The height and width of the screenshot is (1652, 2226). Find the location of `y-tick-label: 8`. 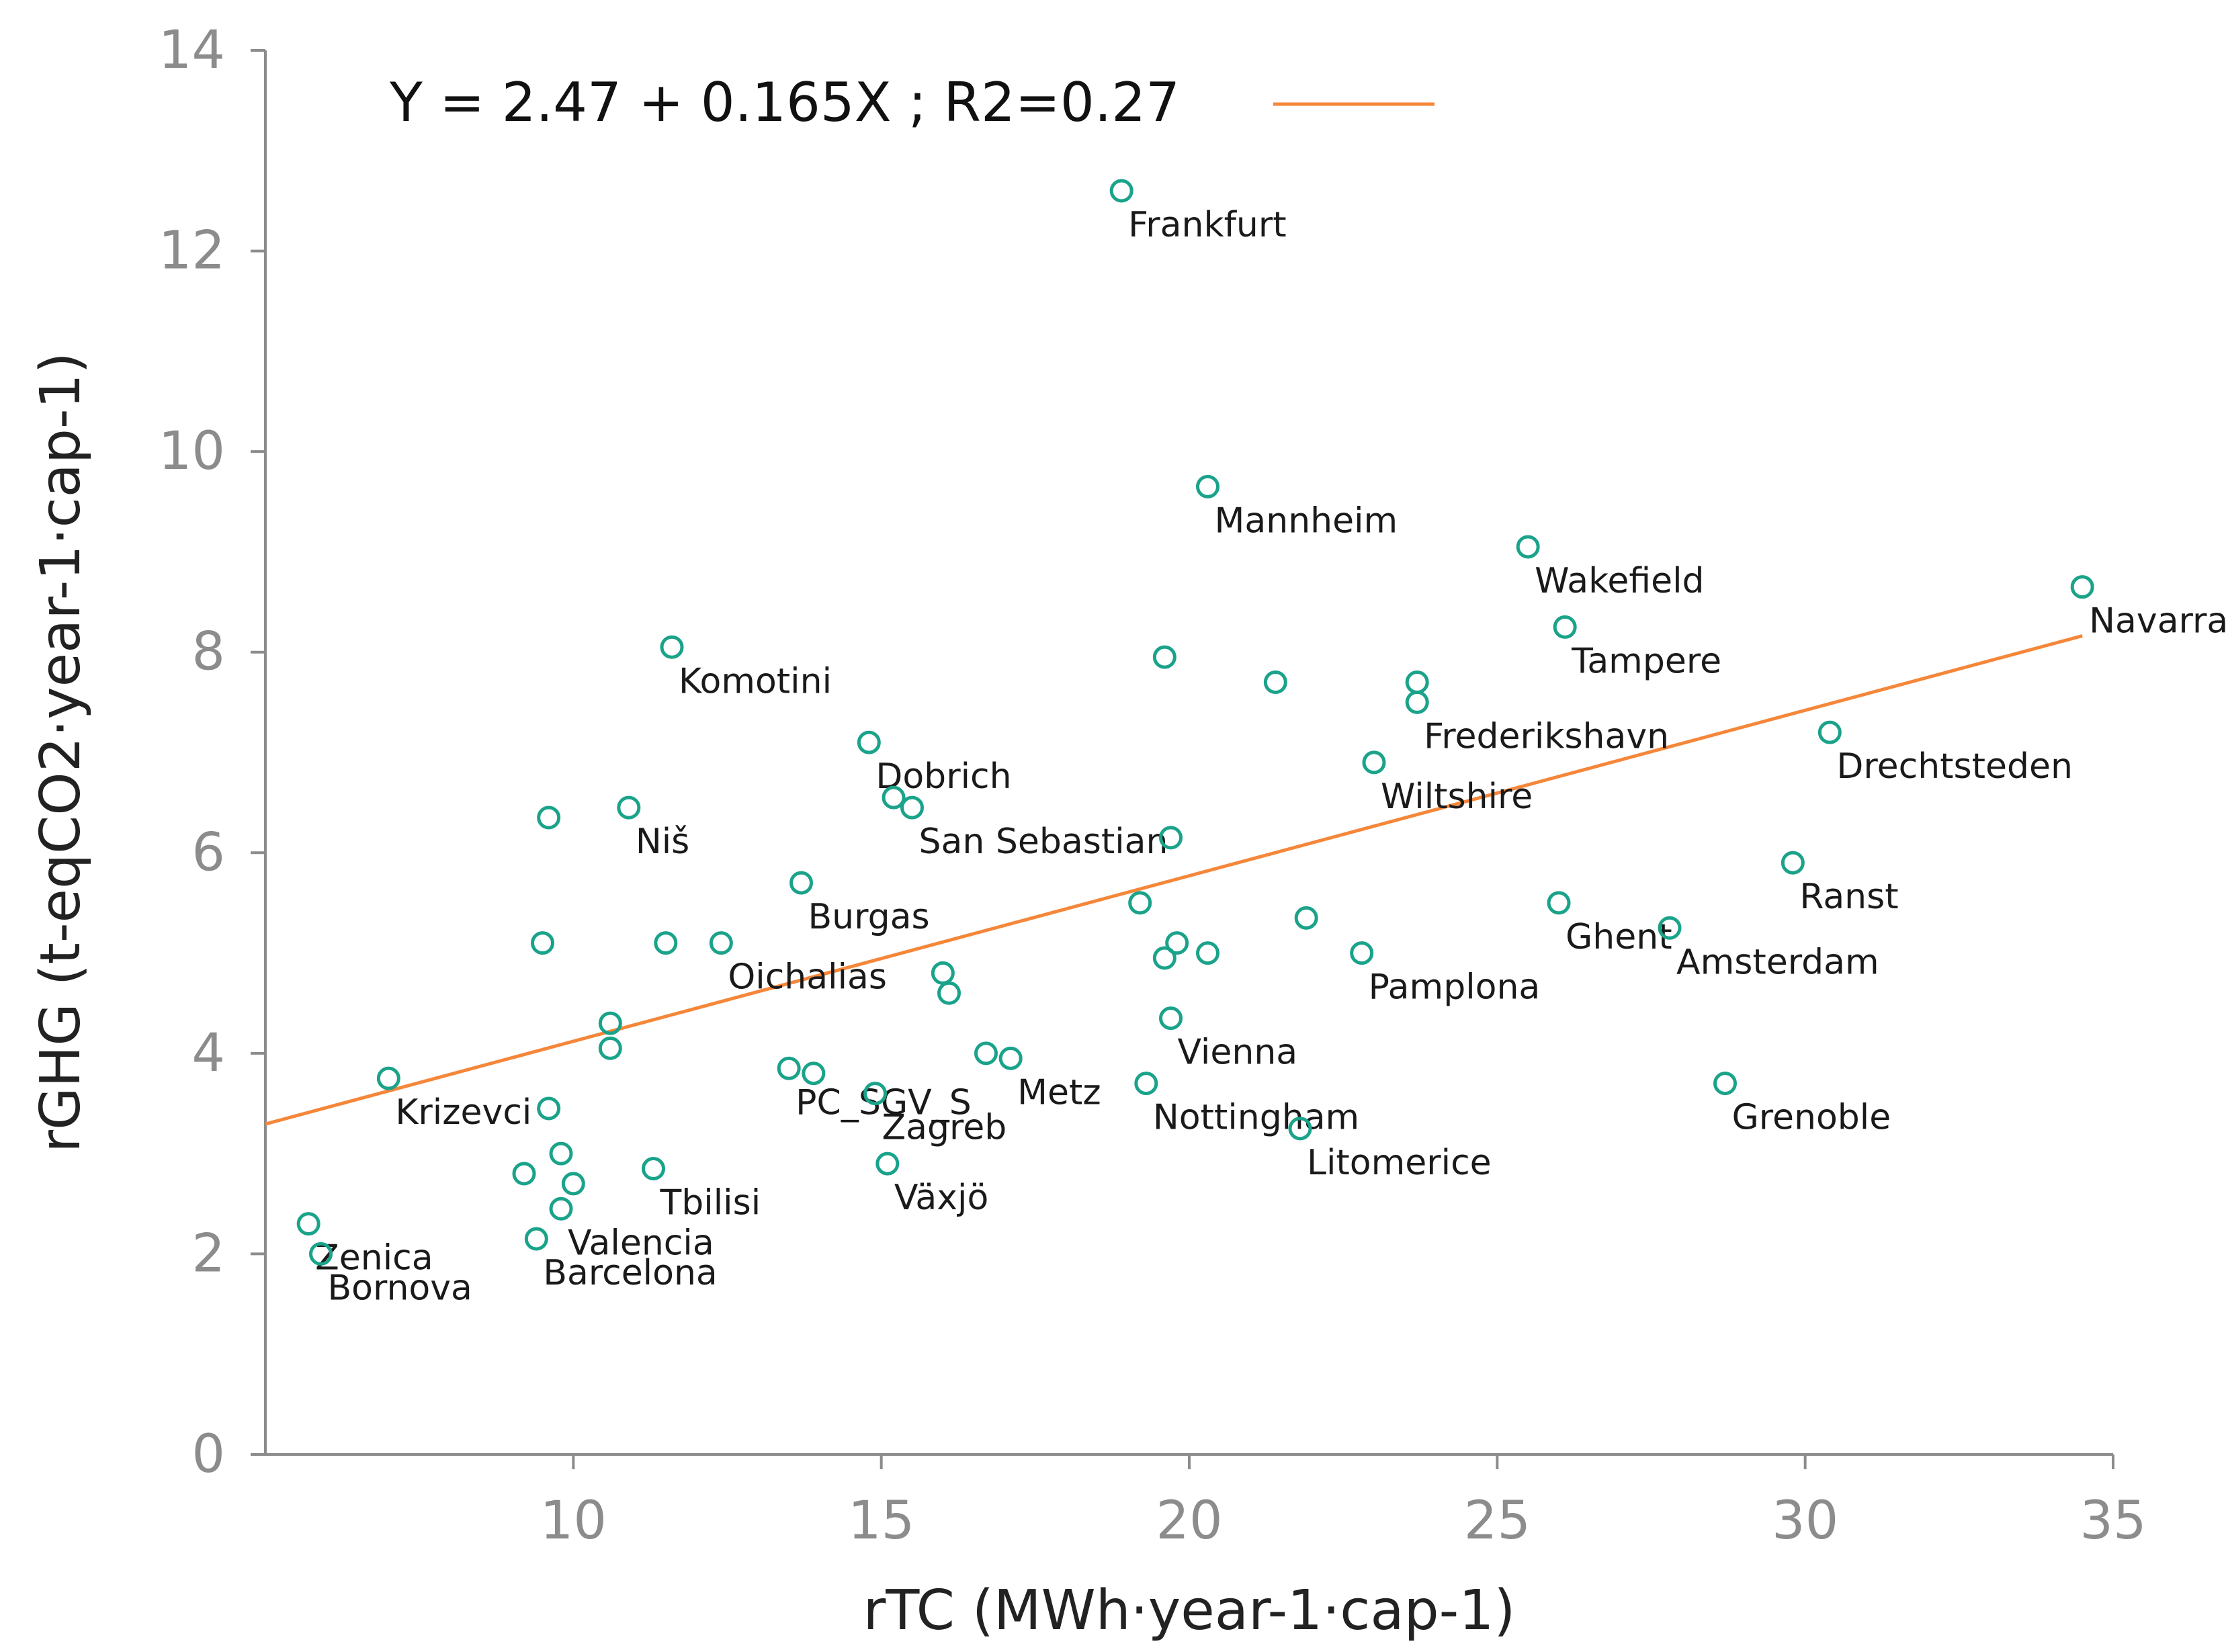

y-tick-label: 8 is located at coordinates (208, 652).